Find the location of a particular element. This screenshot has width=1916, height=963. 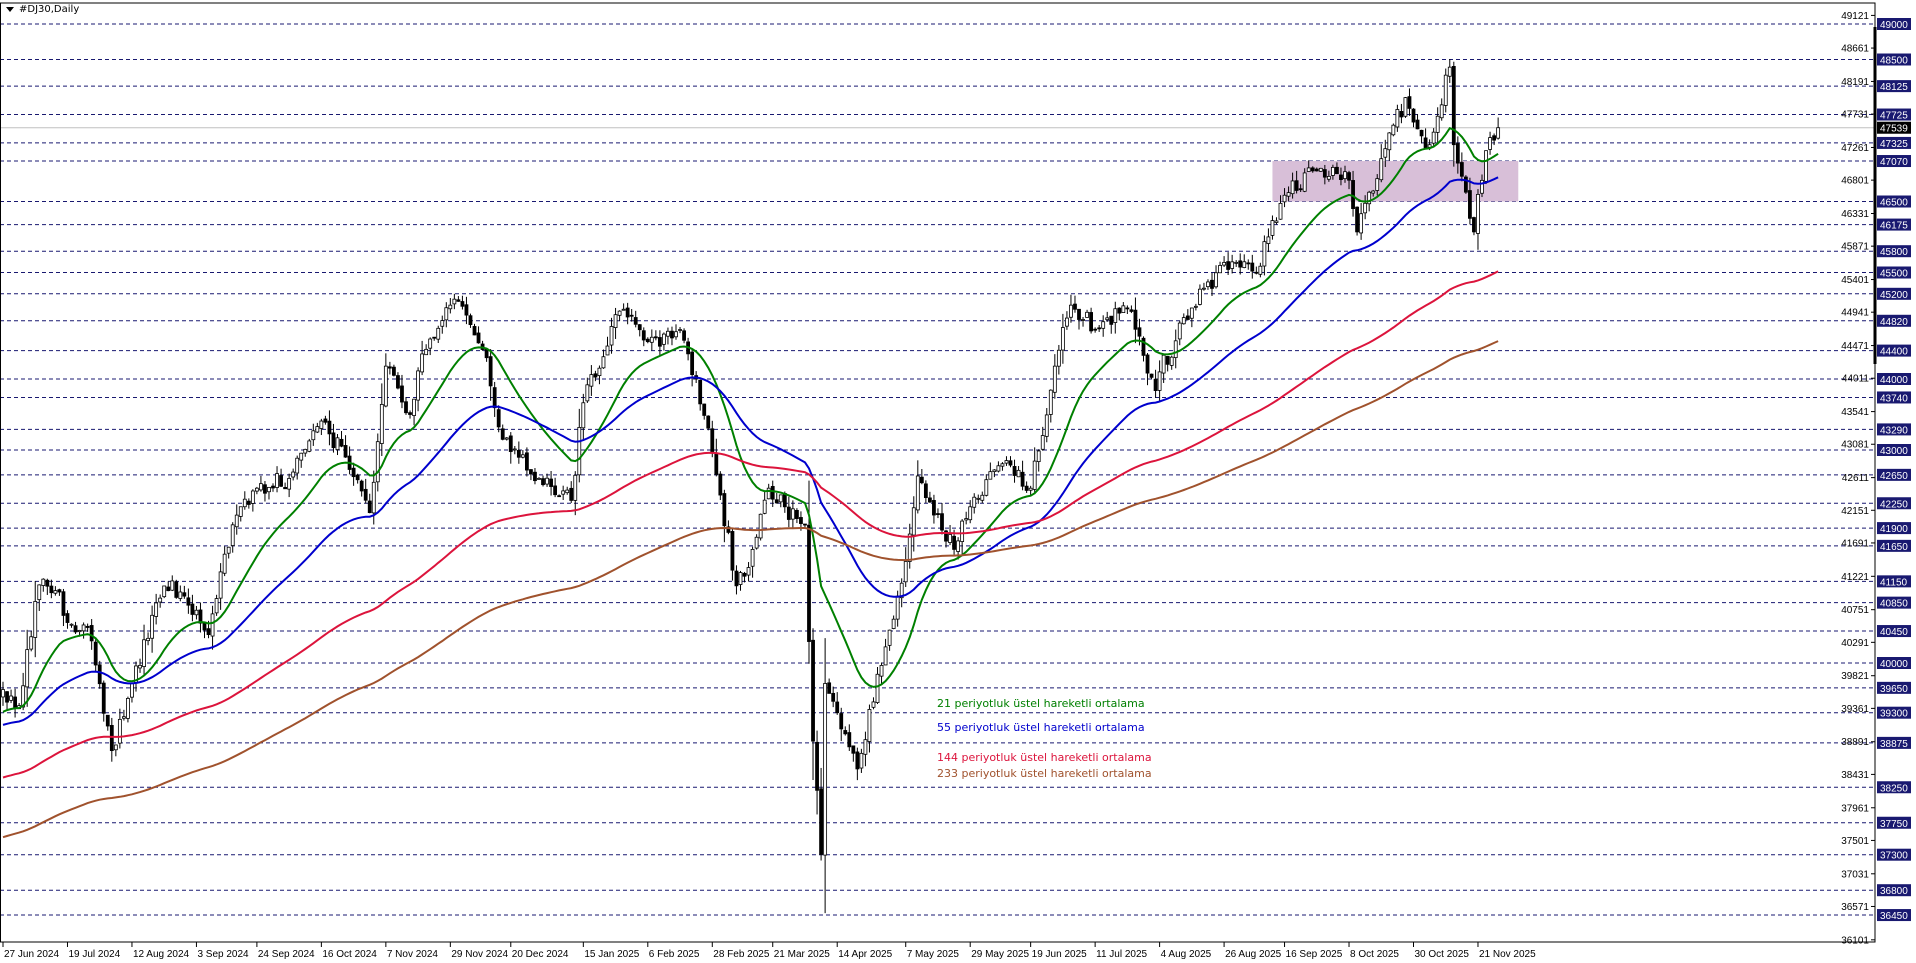

x-tick-label: 30 Oct 2025 is located at coordinates (1442, 954).